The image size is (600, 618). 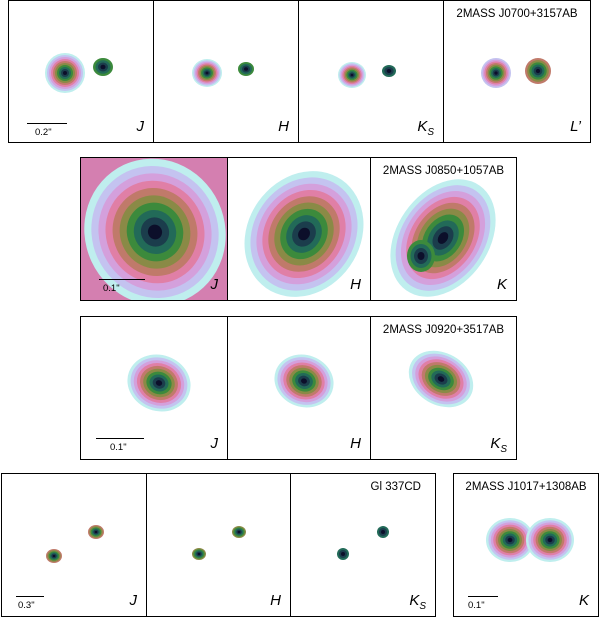 What do you see at coordinates (396, 487) in the screenshot?
I see `system-name: Gl 337CD` at bounding box center [396, 487].